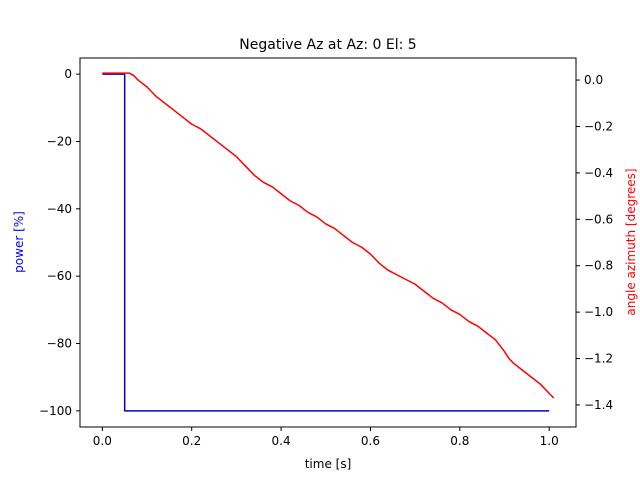  What do you see at coordinates (598, 126) in the screenshot?
I see `y-right-tick-label: −0.2` at bounding box center [598, 126].